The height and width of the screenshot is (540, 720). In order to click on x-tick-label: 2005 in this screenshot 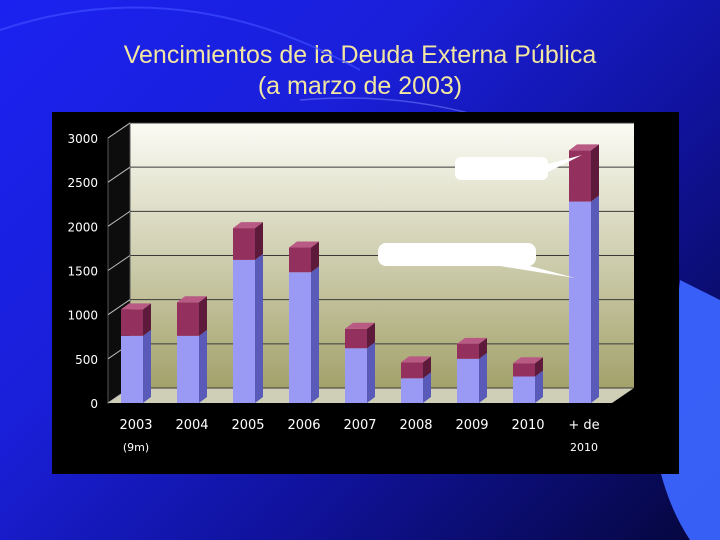, I will do `click(247, 425)`.